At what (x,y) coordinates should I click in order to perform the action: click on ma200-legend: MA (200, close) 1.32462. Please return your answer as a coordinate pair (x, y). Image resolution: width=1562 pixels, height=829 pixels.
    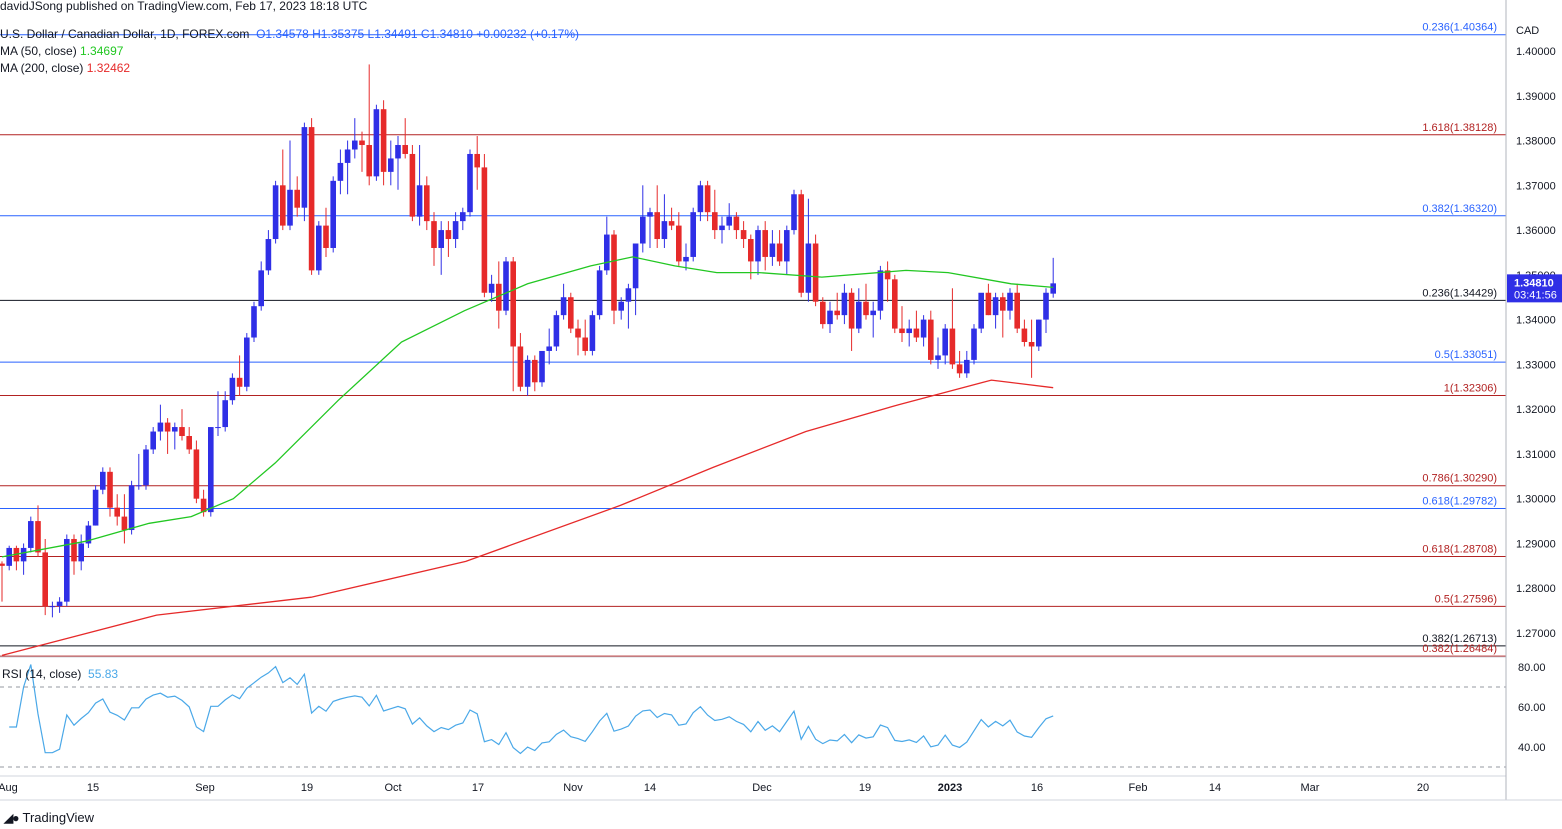
    Looking at the image, I should click on (65, 68).